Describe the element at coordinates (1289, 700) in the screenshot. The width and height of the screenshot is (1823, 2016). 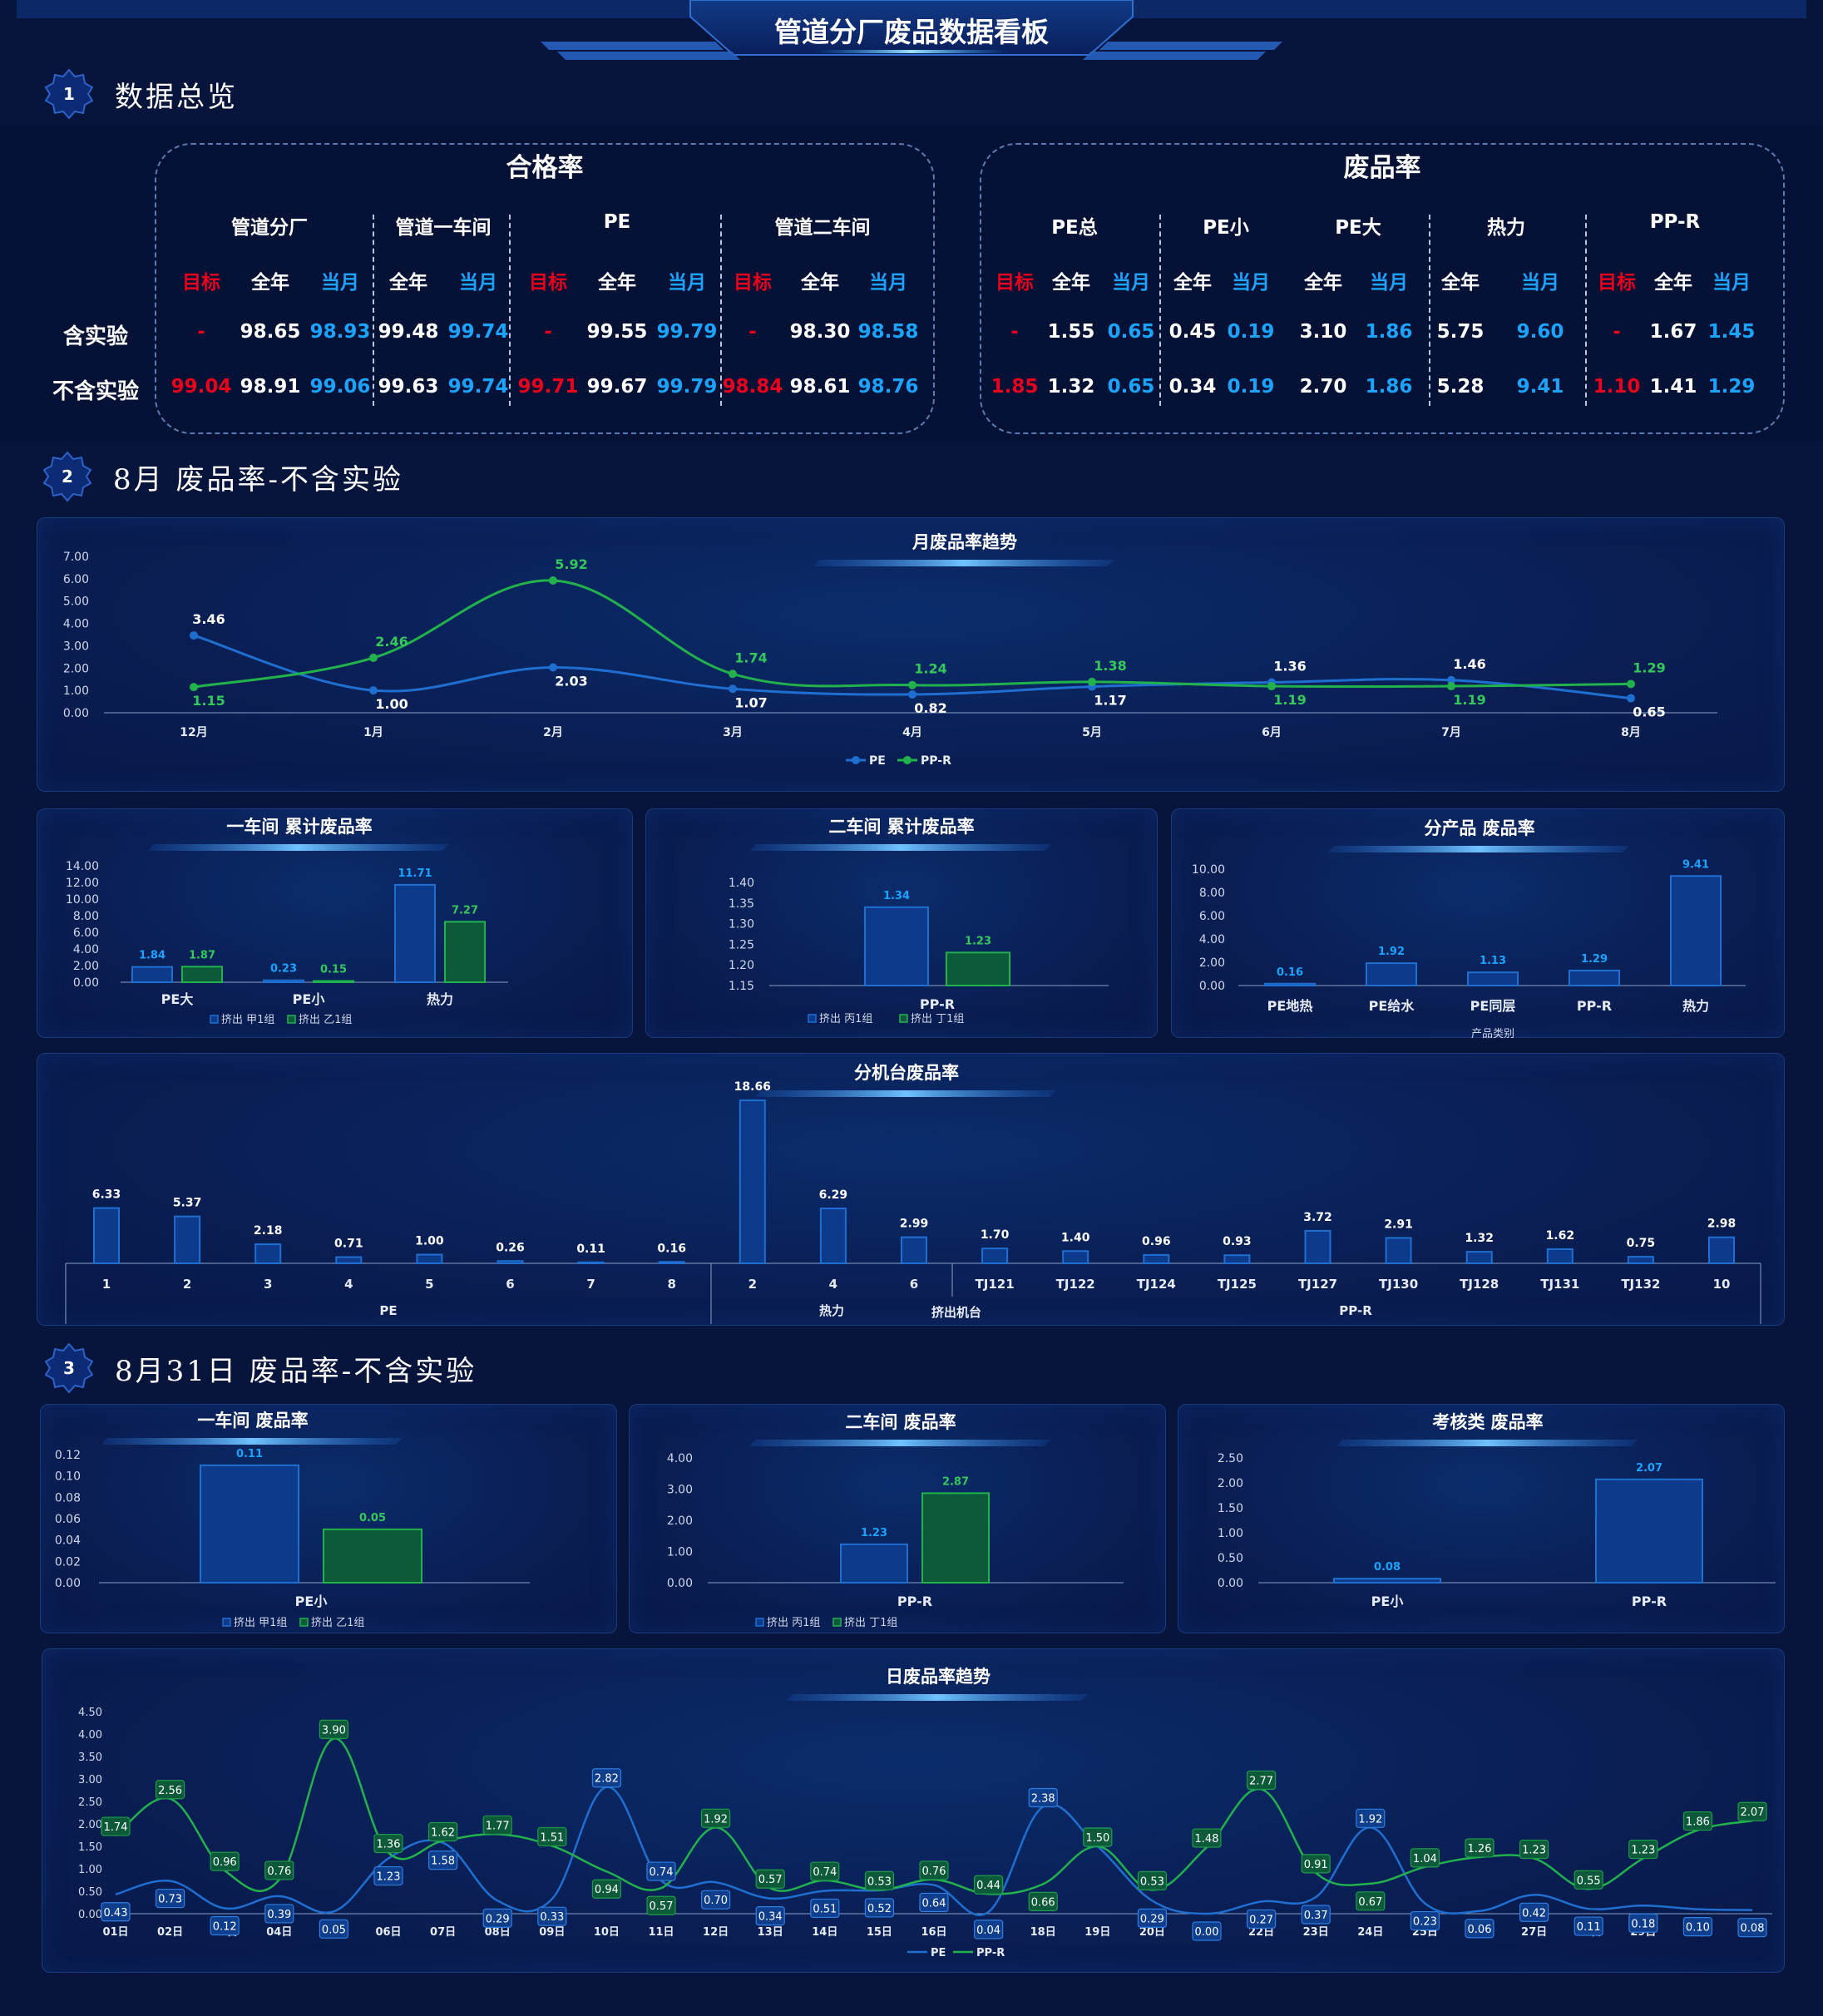
I see `data-label: 1.19` at that location.